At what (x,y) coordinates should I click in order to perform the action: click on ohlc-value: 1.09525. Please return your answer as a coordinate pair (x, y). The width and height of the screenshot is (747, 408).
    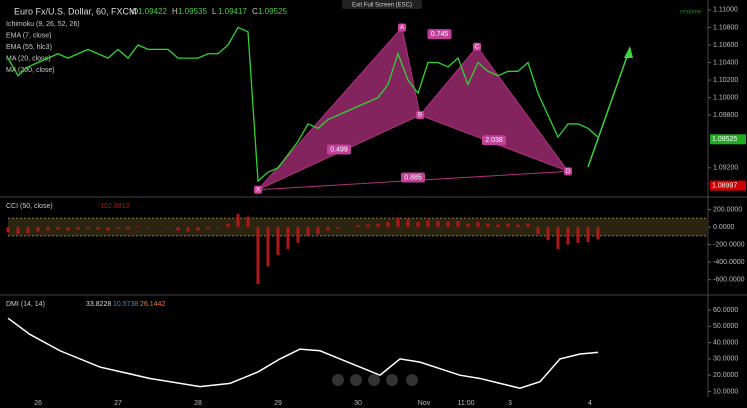
    Looking at the image, I should click on (272, 11).